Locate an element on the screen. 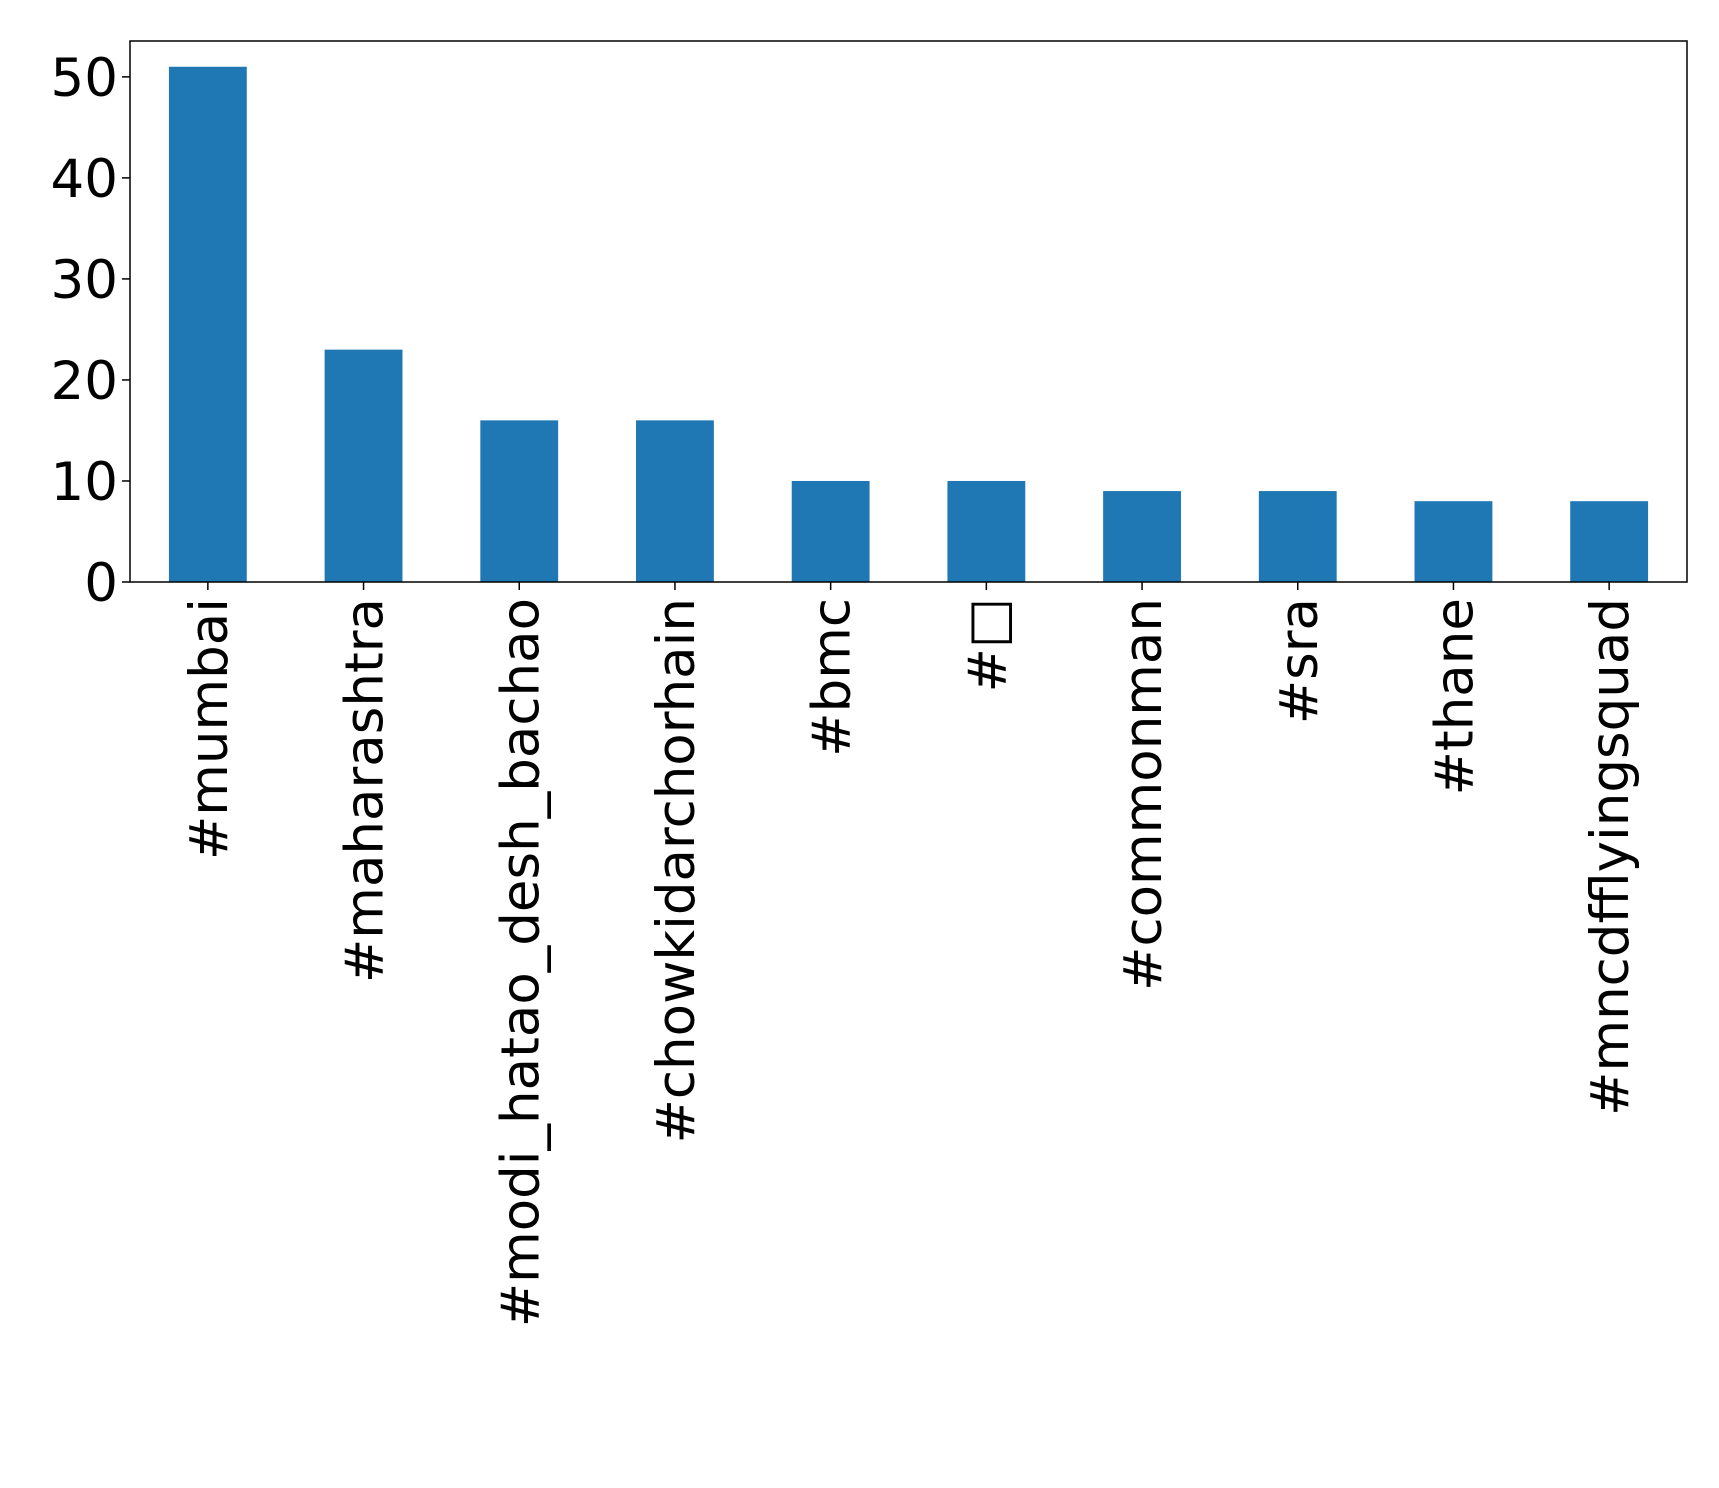  x-tick-label: #sra is located at coordinates (1299, 661).